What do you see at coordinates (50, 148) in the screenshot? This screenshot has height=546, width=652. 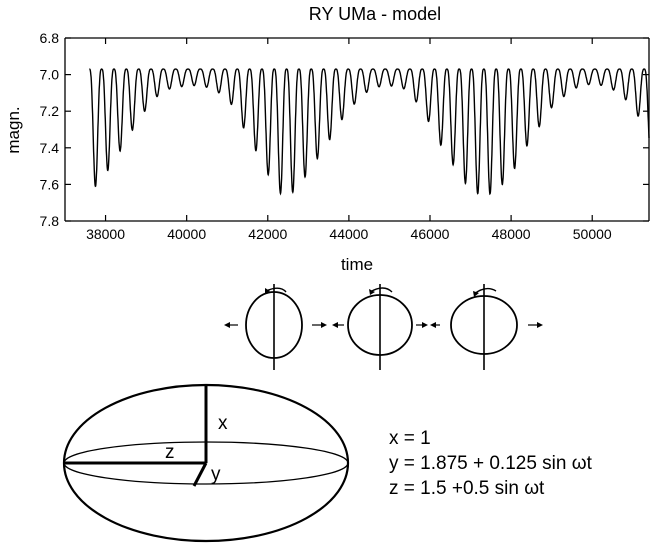 I see `y-tick-label: 7.4` at bounding box center [50, 148].